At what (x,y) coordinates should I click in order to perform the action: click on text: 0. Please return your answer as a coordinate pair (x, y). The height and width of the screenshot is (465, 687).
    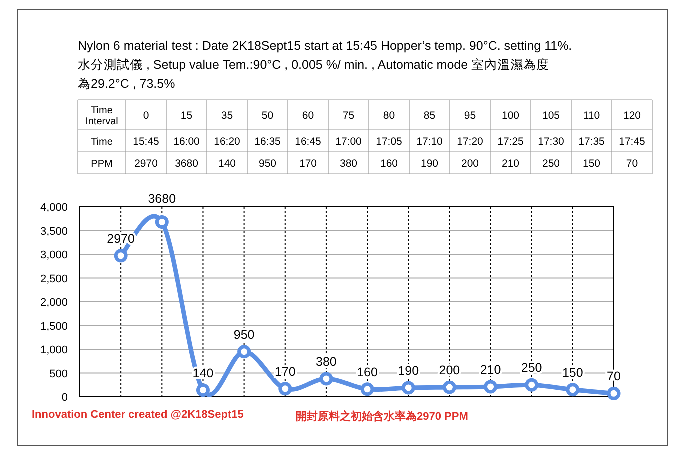
    Looking at the image, I should click on (146, 116).